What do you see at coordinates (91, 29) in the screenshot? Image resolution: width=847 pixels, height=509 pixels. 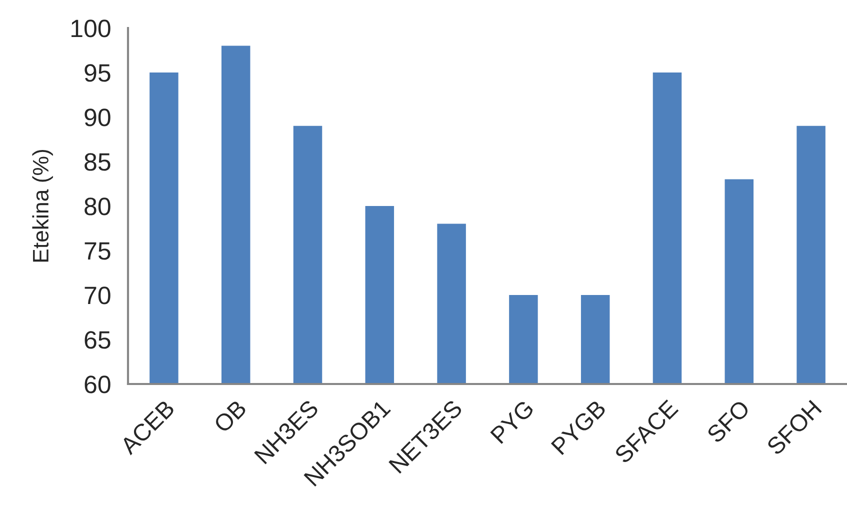 I see `y-tick-label: 100` at bounding box center [91, 29].